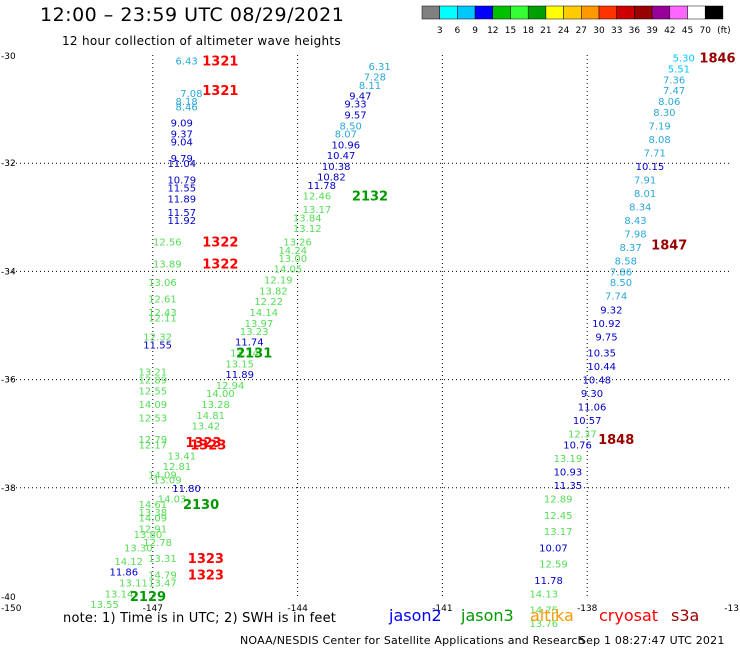 This screenshot has height=650, width=740. Describe the element at coordinates (215, 405) in the screenshot. I see `wave-height-value: 13.28` at that location.